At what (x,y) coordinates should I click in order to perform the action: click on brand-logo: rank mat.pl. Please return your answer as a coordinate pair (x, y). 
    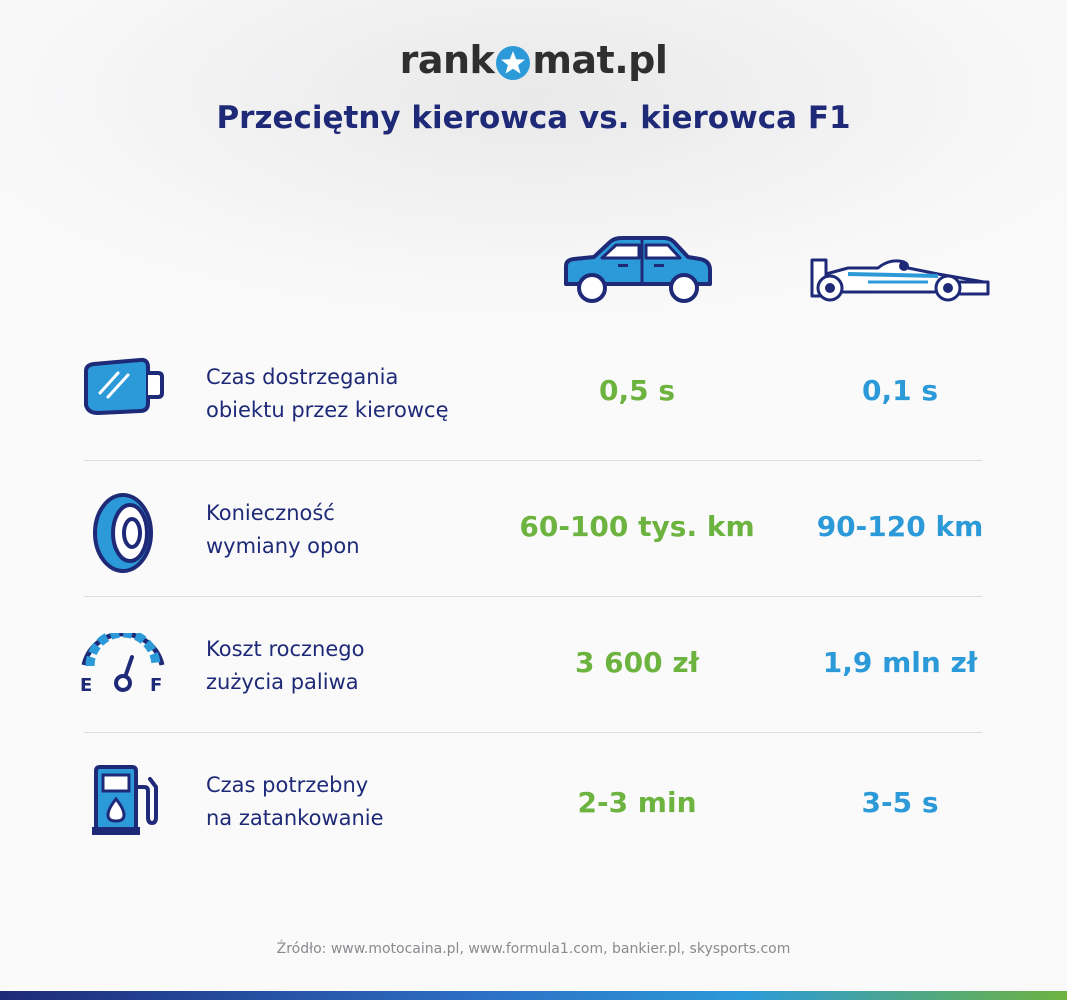
    Looking at the image, I should click on (533, 60).